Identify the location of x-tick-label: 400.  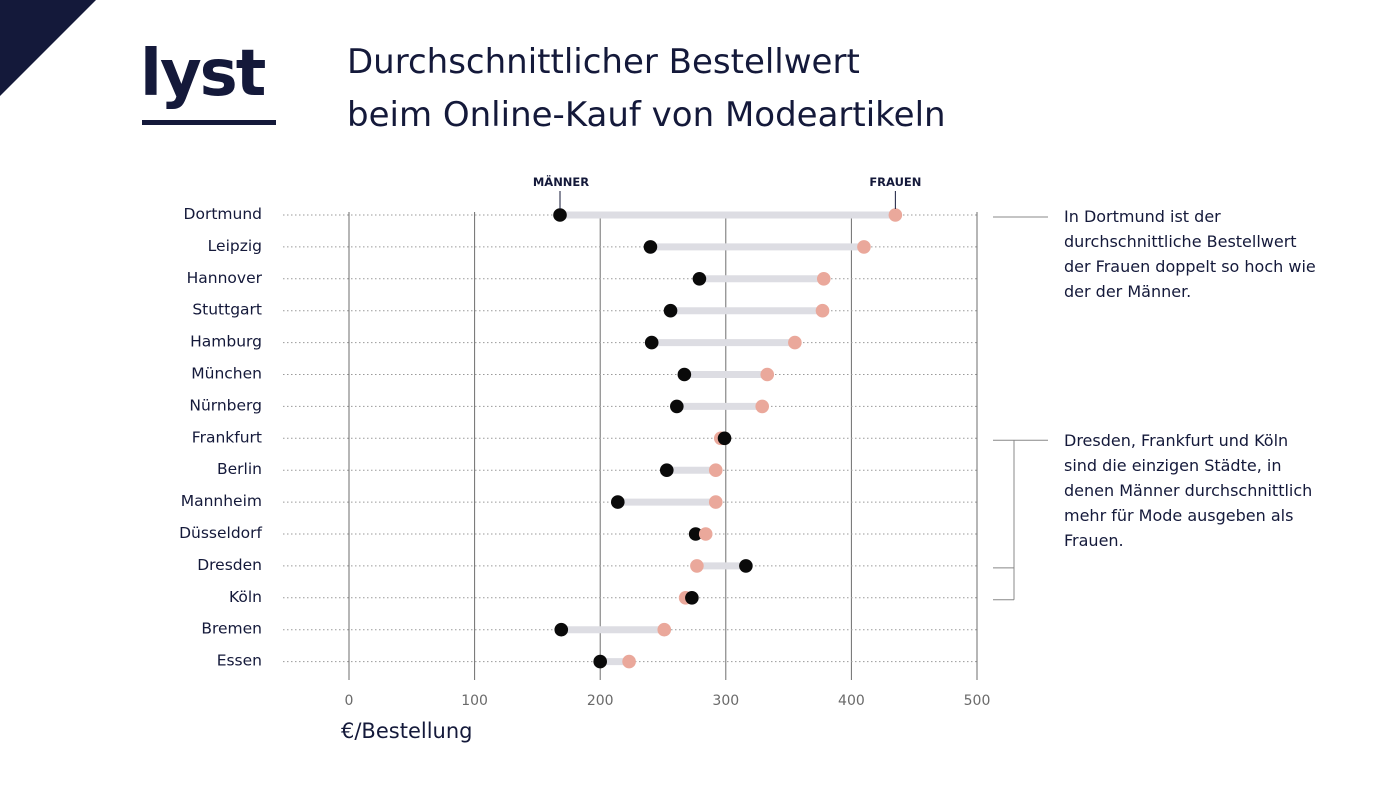
(851, 701).